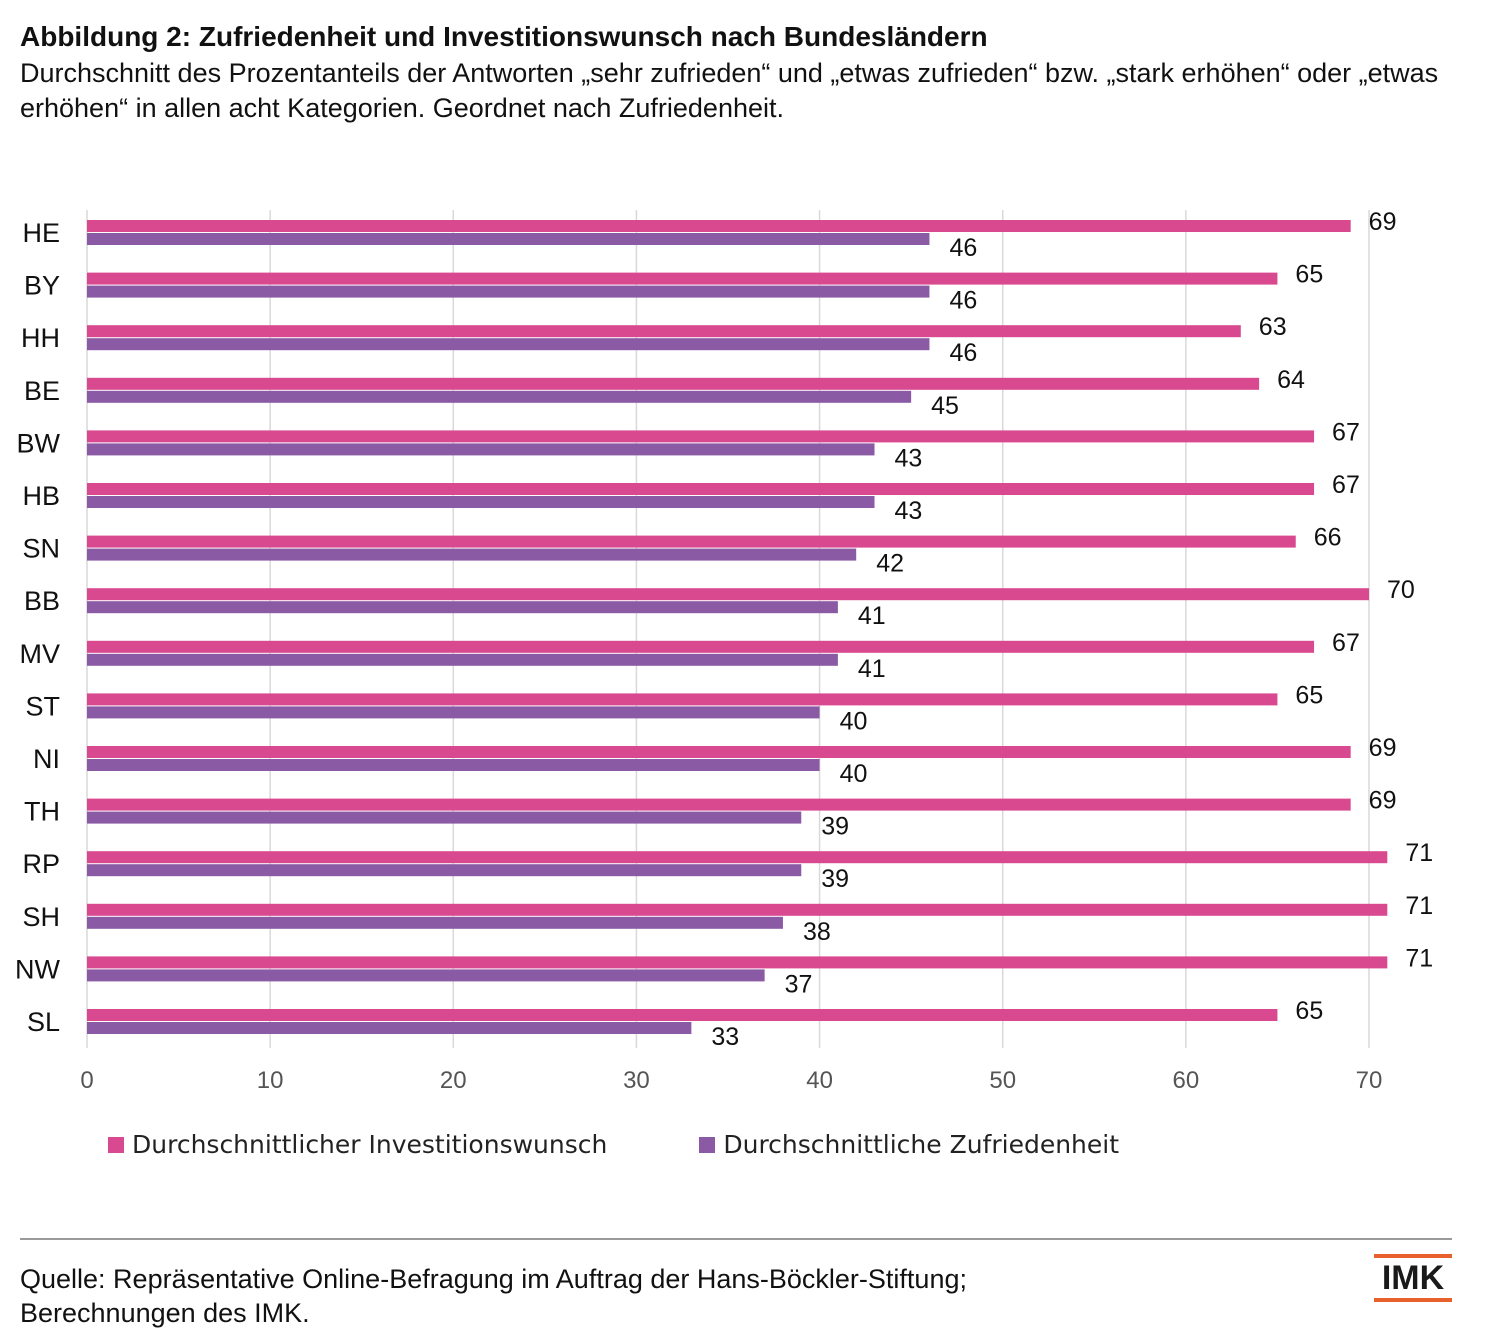  I want to click on bar-zufriedenheit-bw, so click(481, 449).